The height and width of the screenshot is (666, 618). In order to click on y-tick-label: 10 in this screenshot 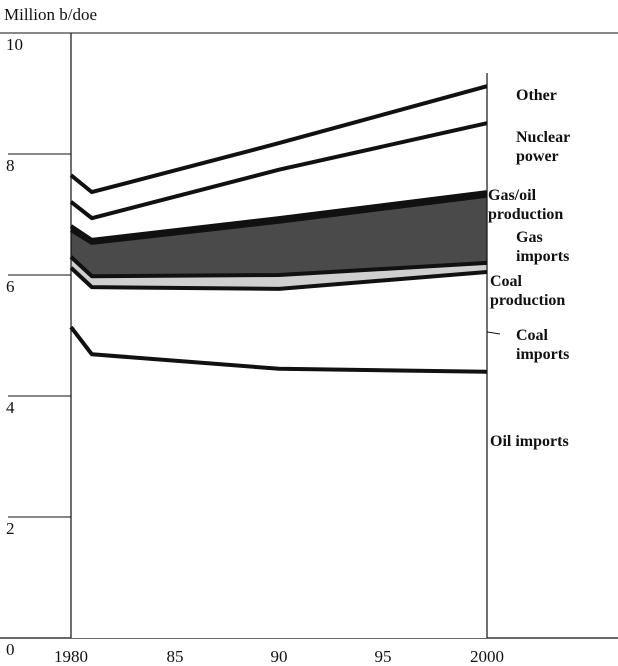, I will do `click(14, 44)`.